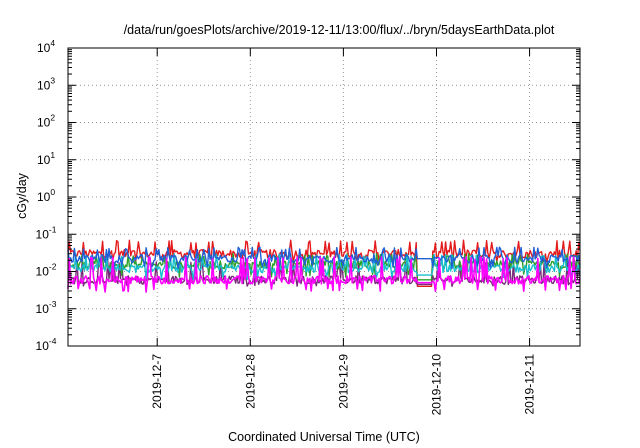 The height and width of the screenshot is (448, 640). I want to click on x-tick-label: 2019-12-9, so click(343, 381).